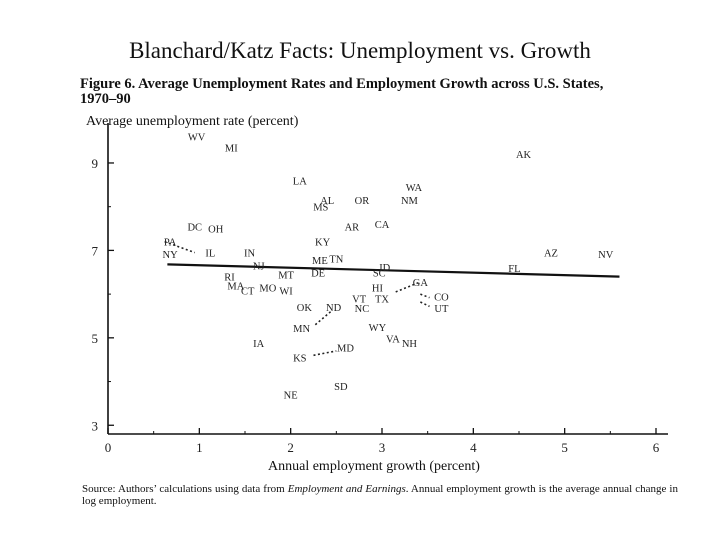 This screenshot has height=540, width=720. What do you see at coordinates (323, 243) in the screenshot?
I see `data-point-ky: KY` at bounding box center [323, 243].